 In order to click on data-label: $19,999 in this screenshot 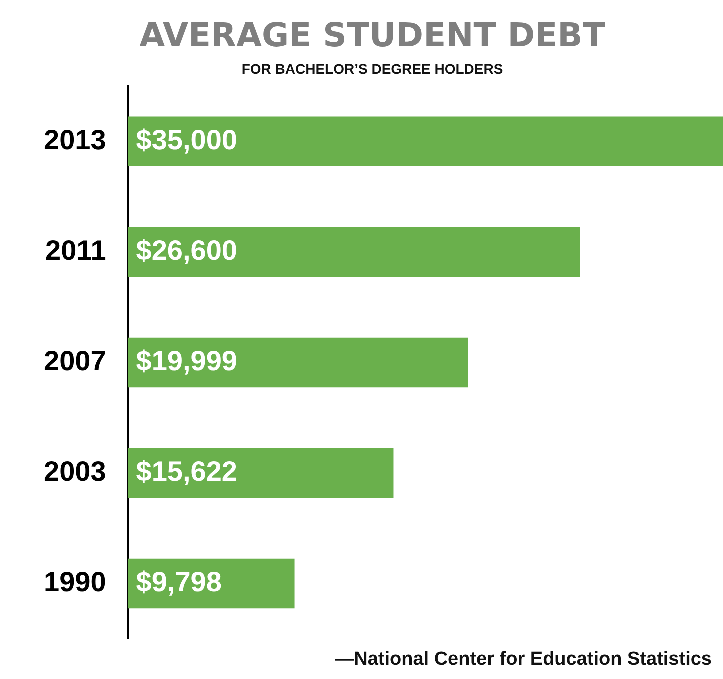, I will do `click(187, 360)`.